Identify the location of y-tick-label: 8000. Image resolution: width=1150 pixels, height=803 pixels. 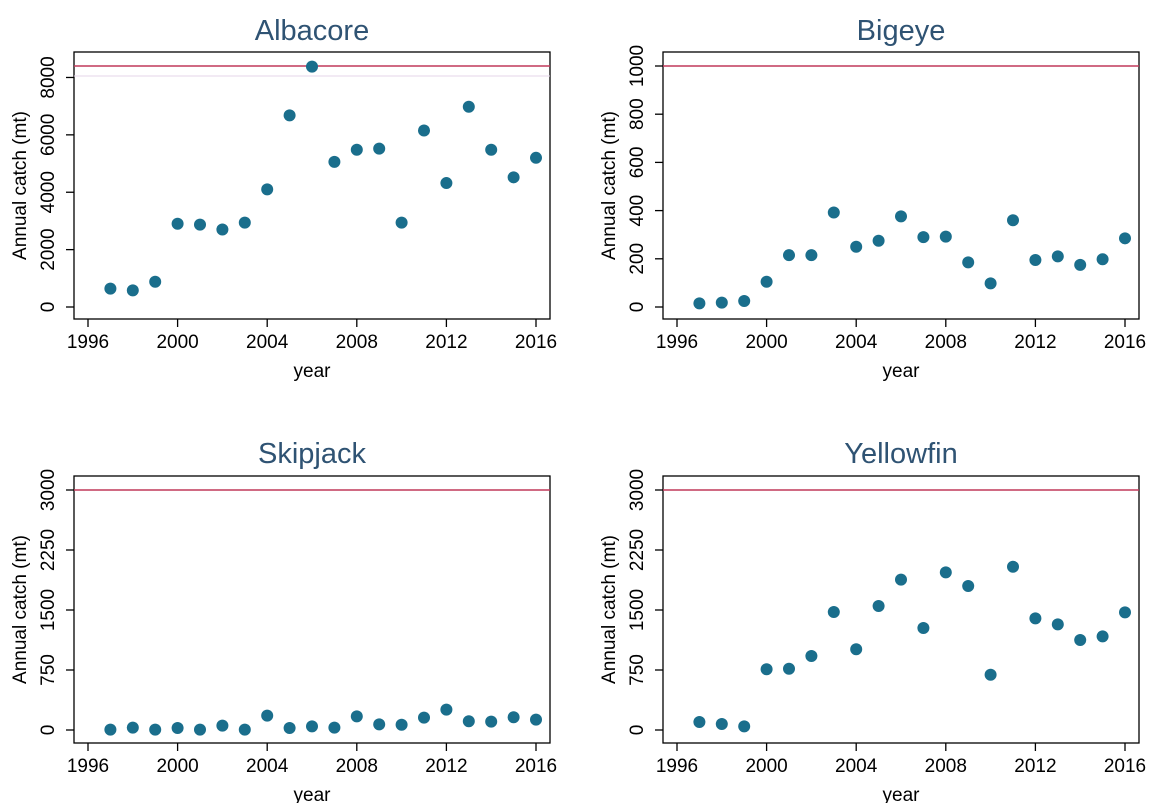
(48, 77).